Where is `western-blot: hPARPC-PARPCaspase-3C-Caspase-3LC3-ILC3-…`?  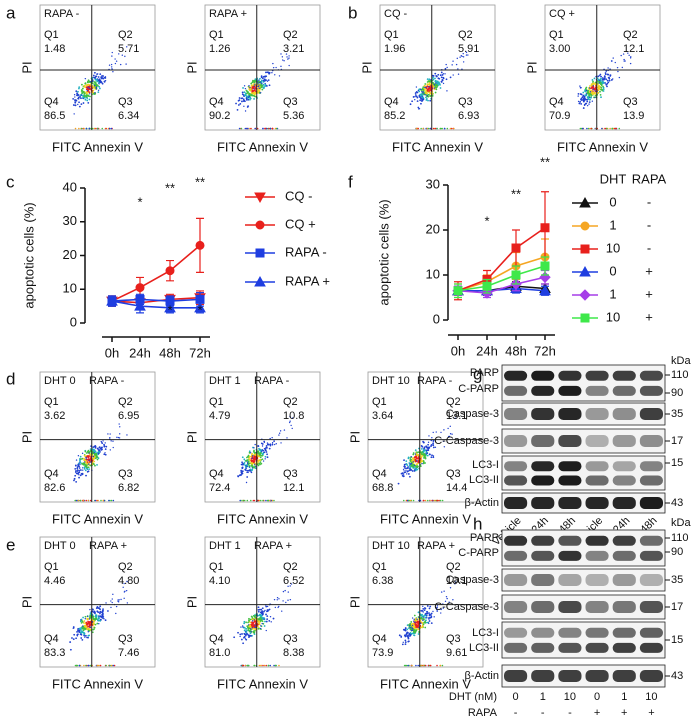 western-blot: hPARPC-PARPCaspase-3C-Caspase-3LC3-ILC3-… is located at coordinates (562, 616).